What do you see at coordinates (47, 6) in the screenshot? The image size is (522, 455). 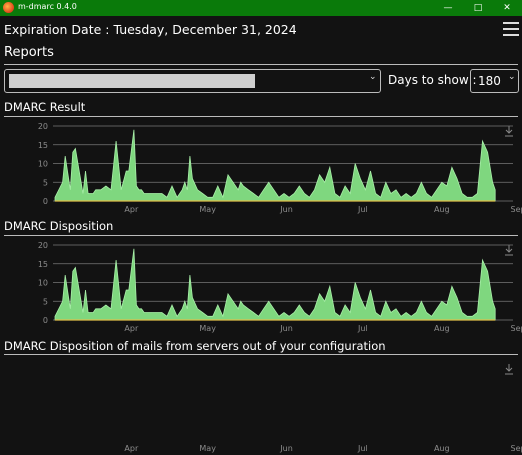 I see `window-title: m-dmarc 0.4.0` at bounding box center [47, 6].